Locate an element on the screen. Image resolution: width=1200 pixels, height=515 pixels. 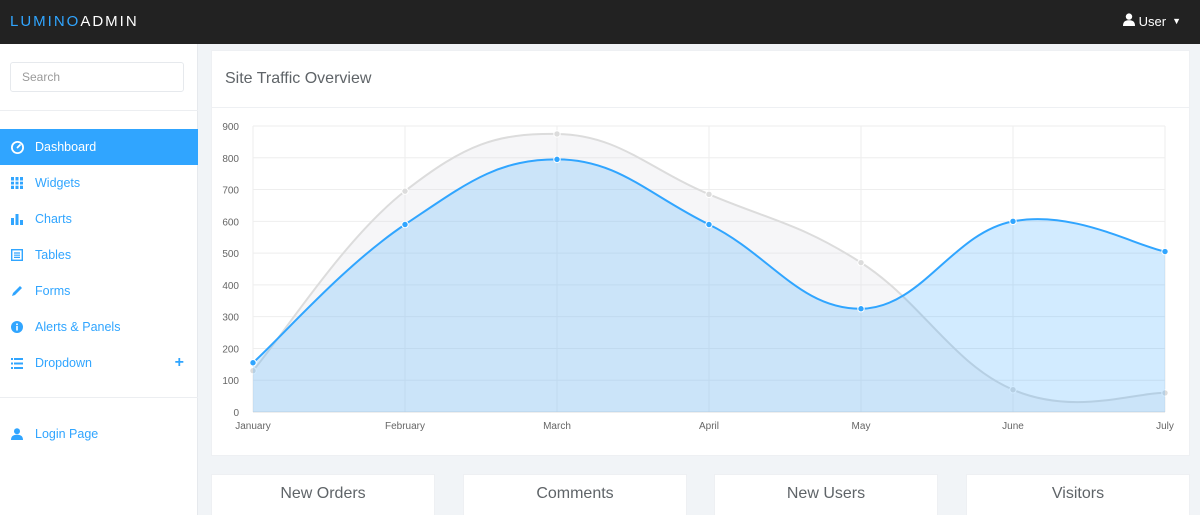
stat-card-visitors: Visitors is located at coordinates (1078, 494).